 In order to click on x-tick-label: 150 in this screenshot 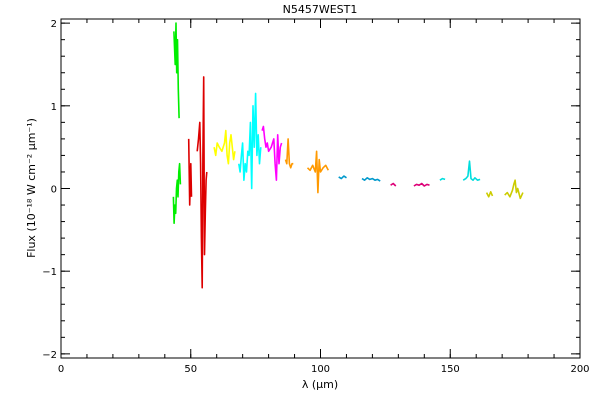, I will do `click(450, 369)`.